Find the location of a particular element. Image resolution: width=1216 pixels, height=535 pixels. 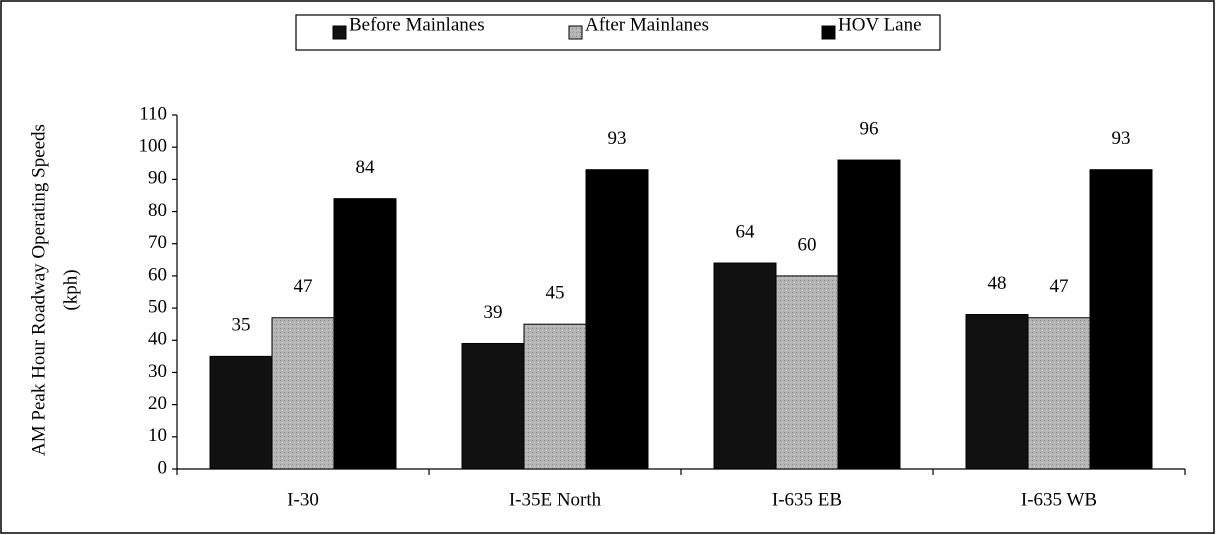

legend-label: HOV Lane is located at coordinates (880, 24).